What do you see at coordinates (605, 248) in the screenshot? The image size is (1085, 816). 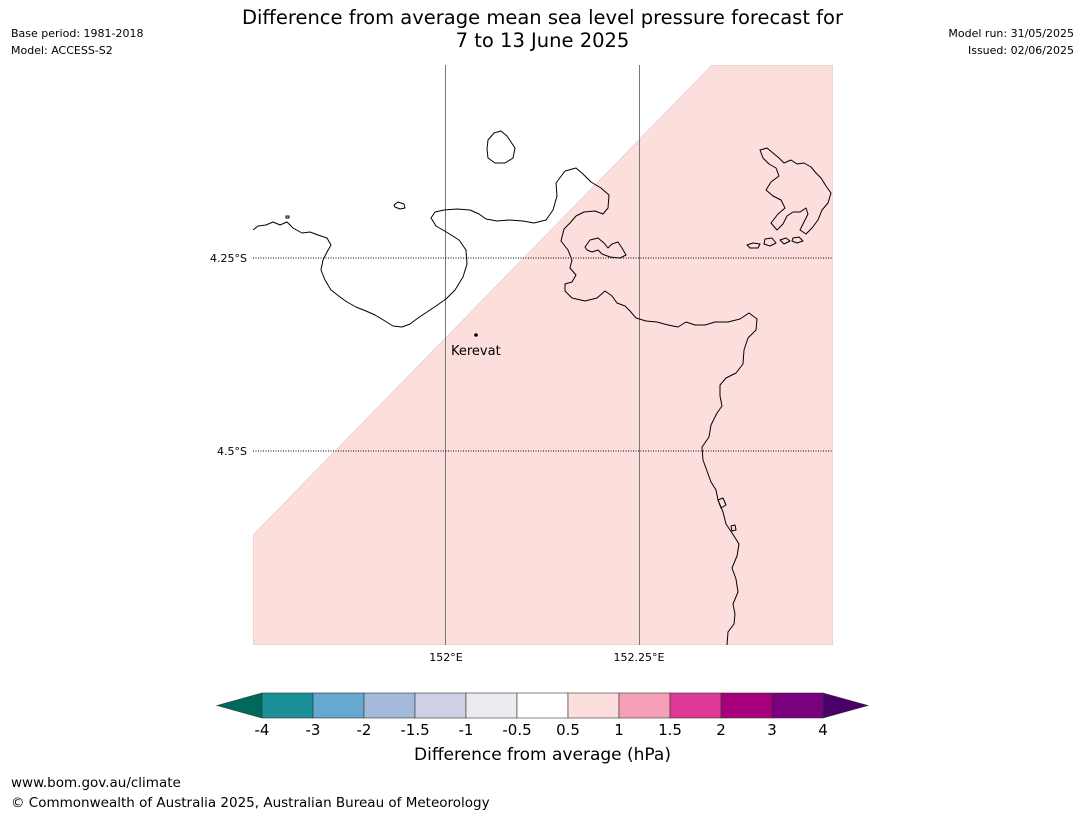 I see `coastline-inlet` at bounding box center [605, 248].